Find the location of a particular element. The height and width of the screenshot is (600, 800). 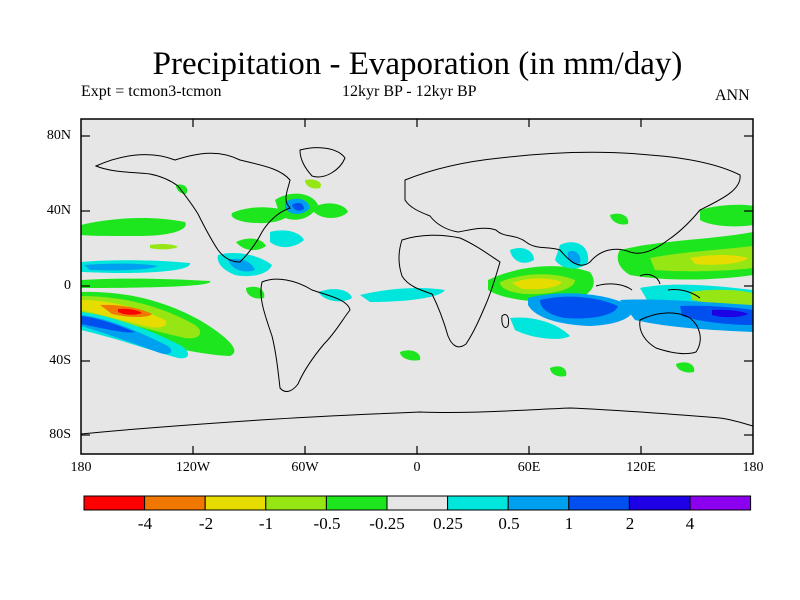

y-tick-label: 40S is located at coordinates (60, 360).